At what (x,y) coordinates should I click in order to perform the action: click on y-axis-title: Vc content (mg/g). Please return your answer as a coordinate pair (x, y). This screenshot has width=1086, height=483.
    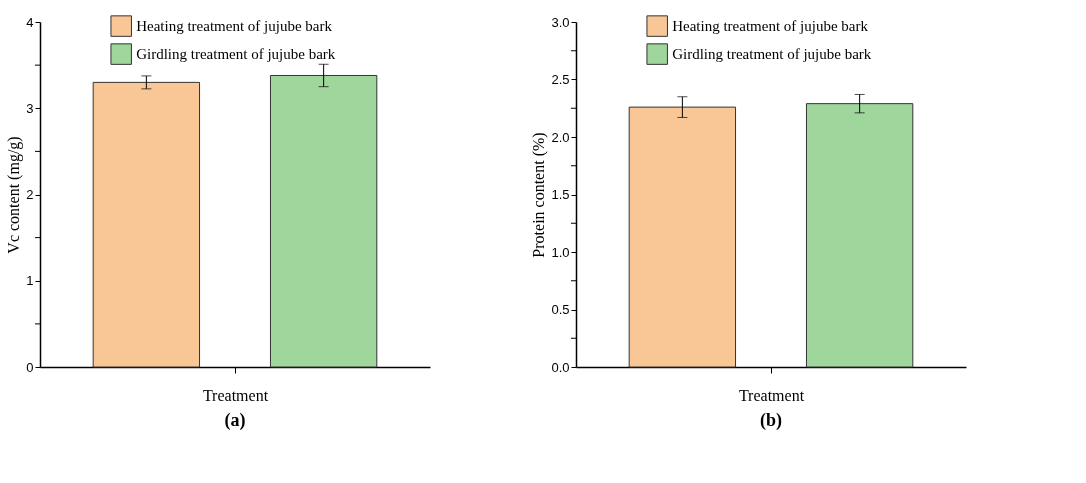
    Looking at the image, I should click on (14, 195).